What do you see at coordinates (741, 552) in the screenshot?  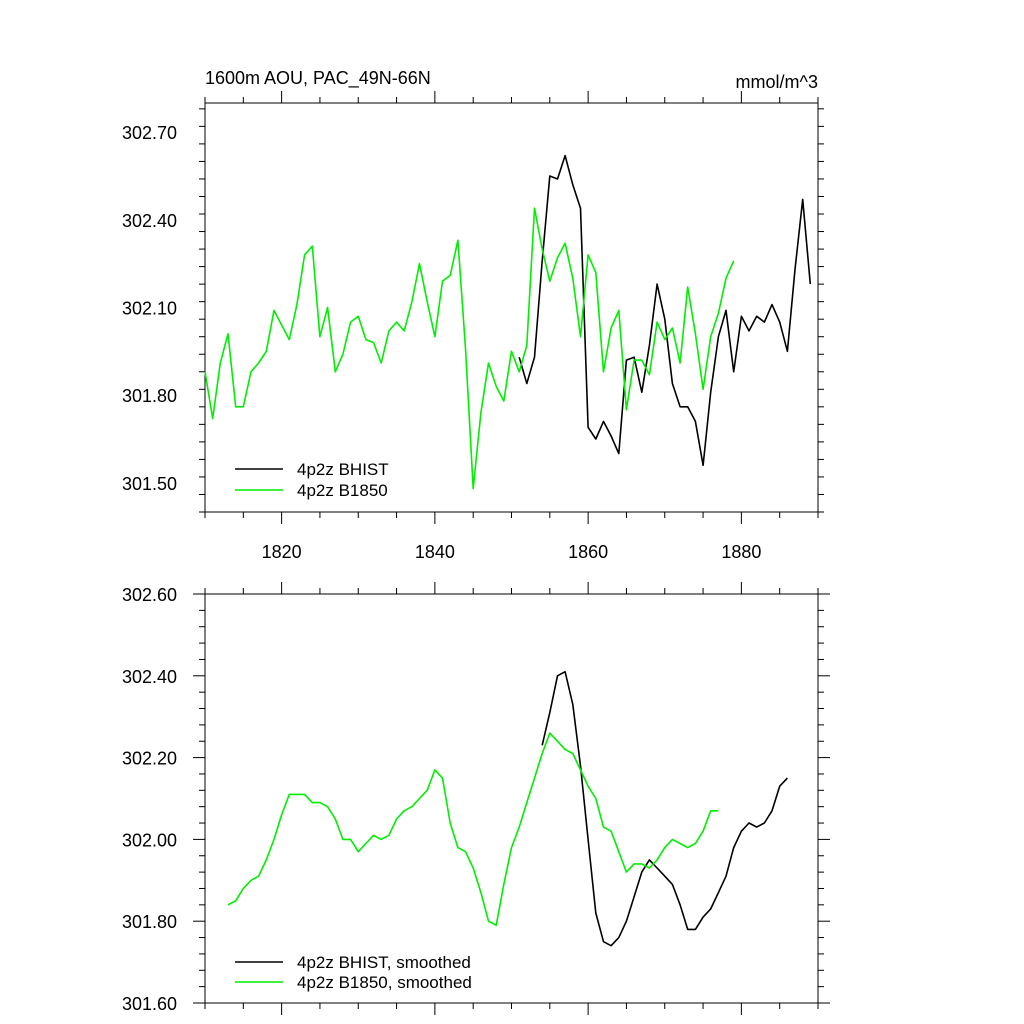 I see `x-tick-label: 1880` at bounding box center [741, 552].